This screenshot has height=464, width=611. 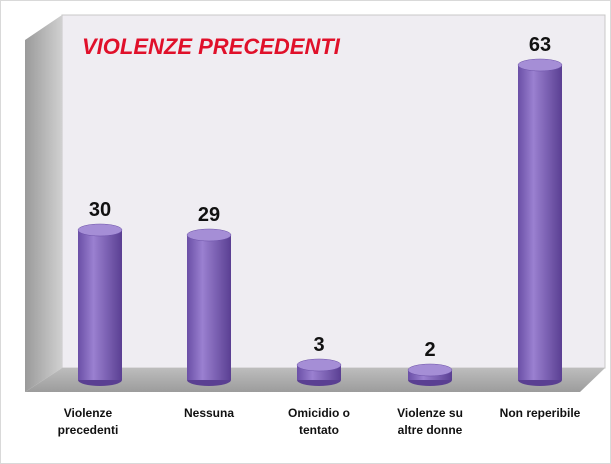 I want to click on x-tick-label: Violenze su altre donne, so click(x=430, y=421).